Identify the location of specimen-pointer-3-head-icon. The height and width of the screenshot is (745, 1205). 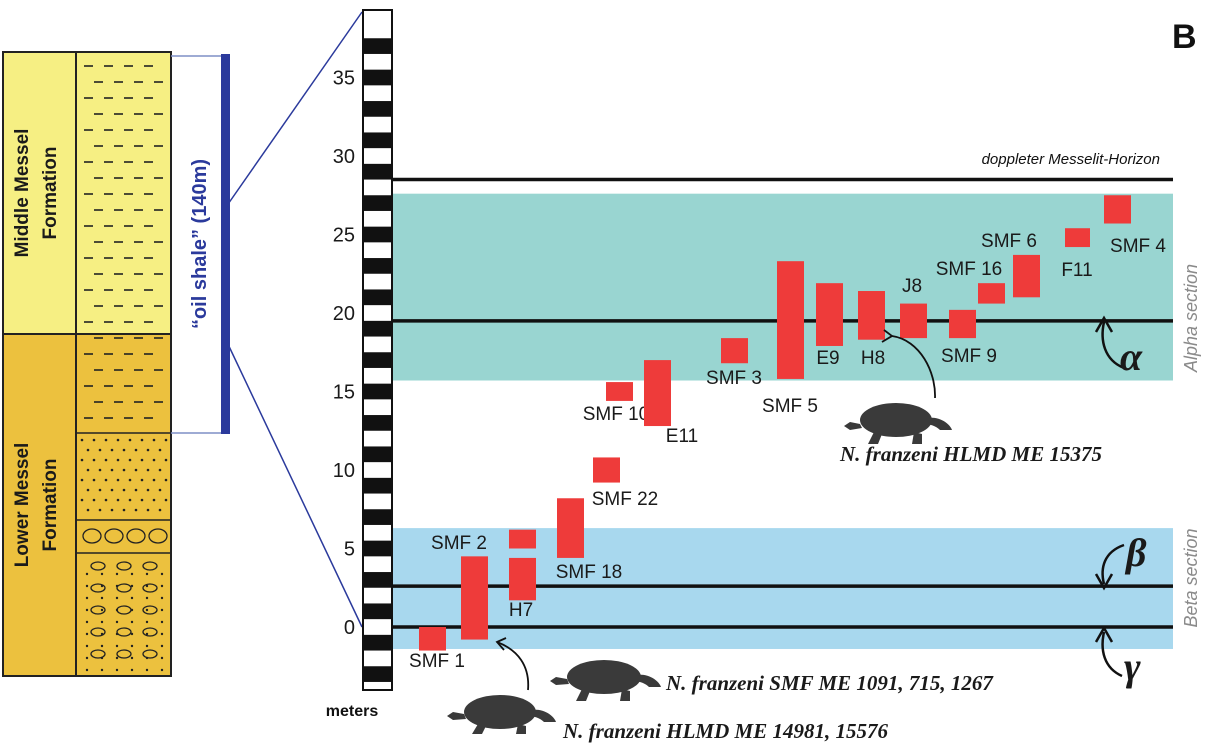
(501, 644).